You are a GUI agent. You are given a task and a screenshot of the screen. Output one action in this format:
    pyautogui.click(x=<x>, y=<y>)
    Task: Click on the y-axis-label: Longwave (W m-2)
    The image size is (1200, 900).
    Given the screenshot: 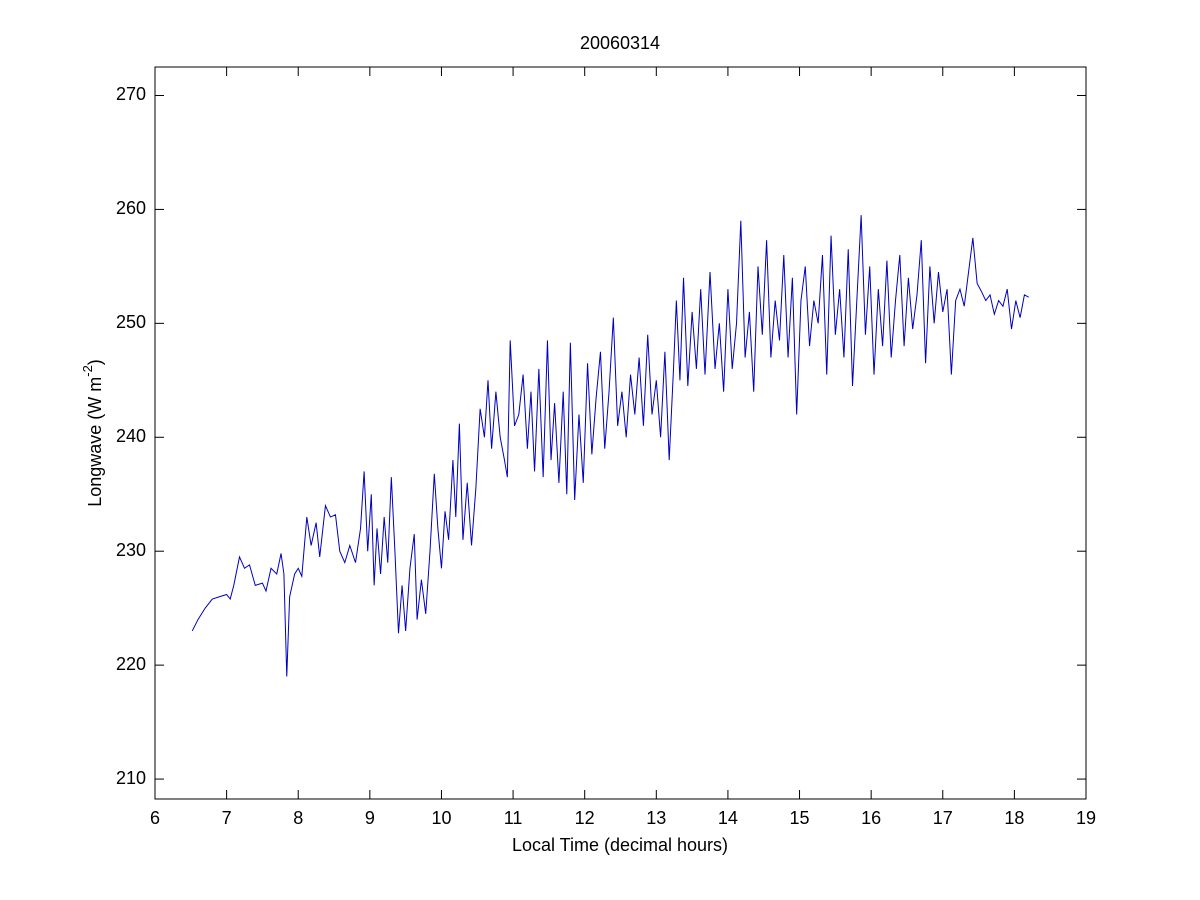 What is the action you would take?
    pyautogui.click(x=92, y=433)
    